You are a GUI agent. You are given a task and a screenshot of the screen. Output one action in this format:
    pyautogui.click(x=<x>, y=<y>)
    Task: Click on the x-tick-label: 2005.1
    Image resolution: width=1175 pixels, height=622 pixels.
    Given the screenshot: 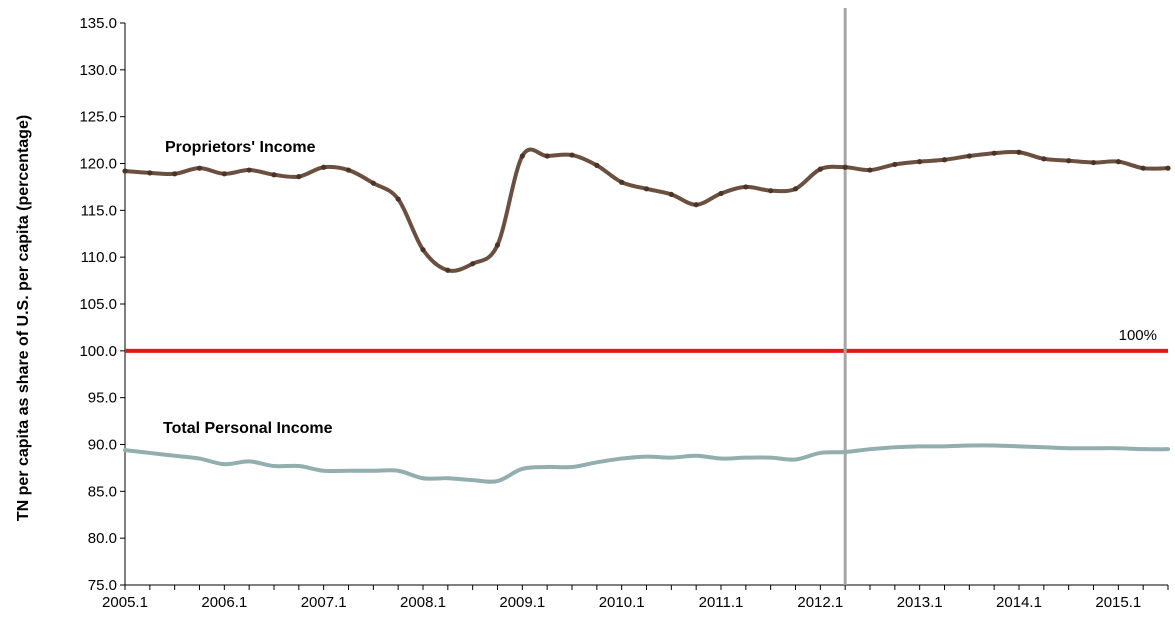 What is the action you would take?
    pyautogui.click(x=125, y=602)
    